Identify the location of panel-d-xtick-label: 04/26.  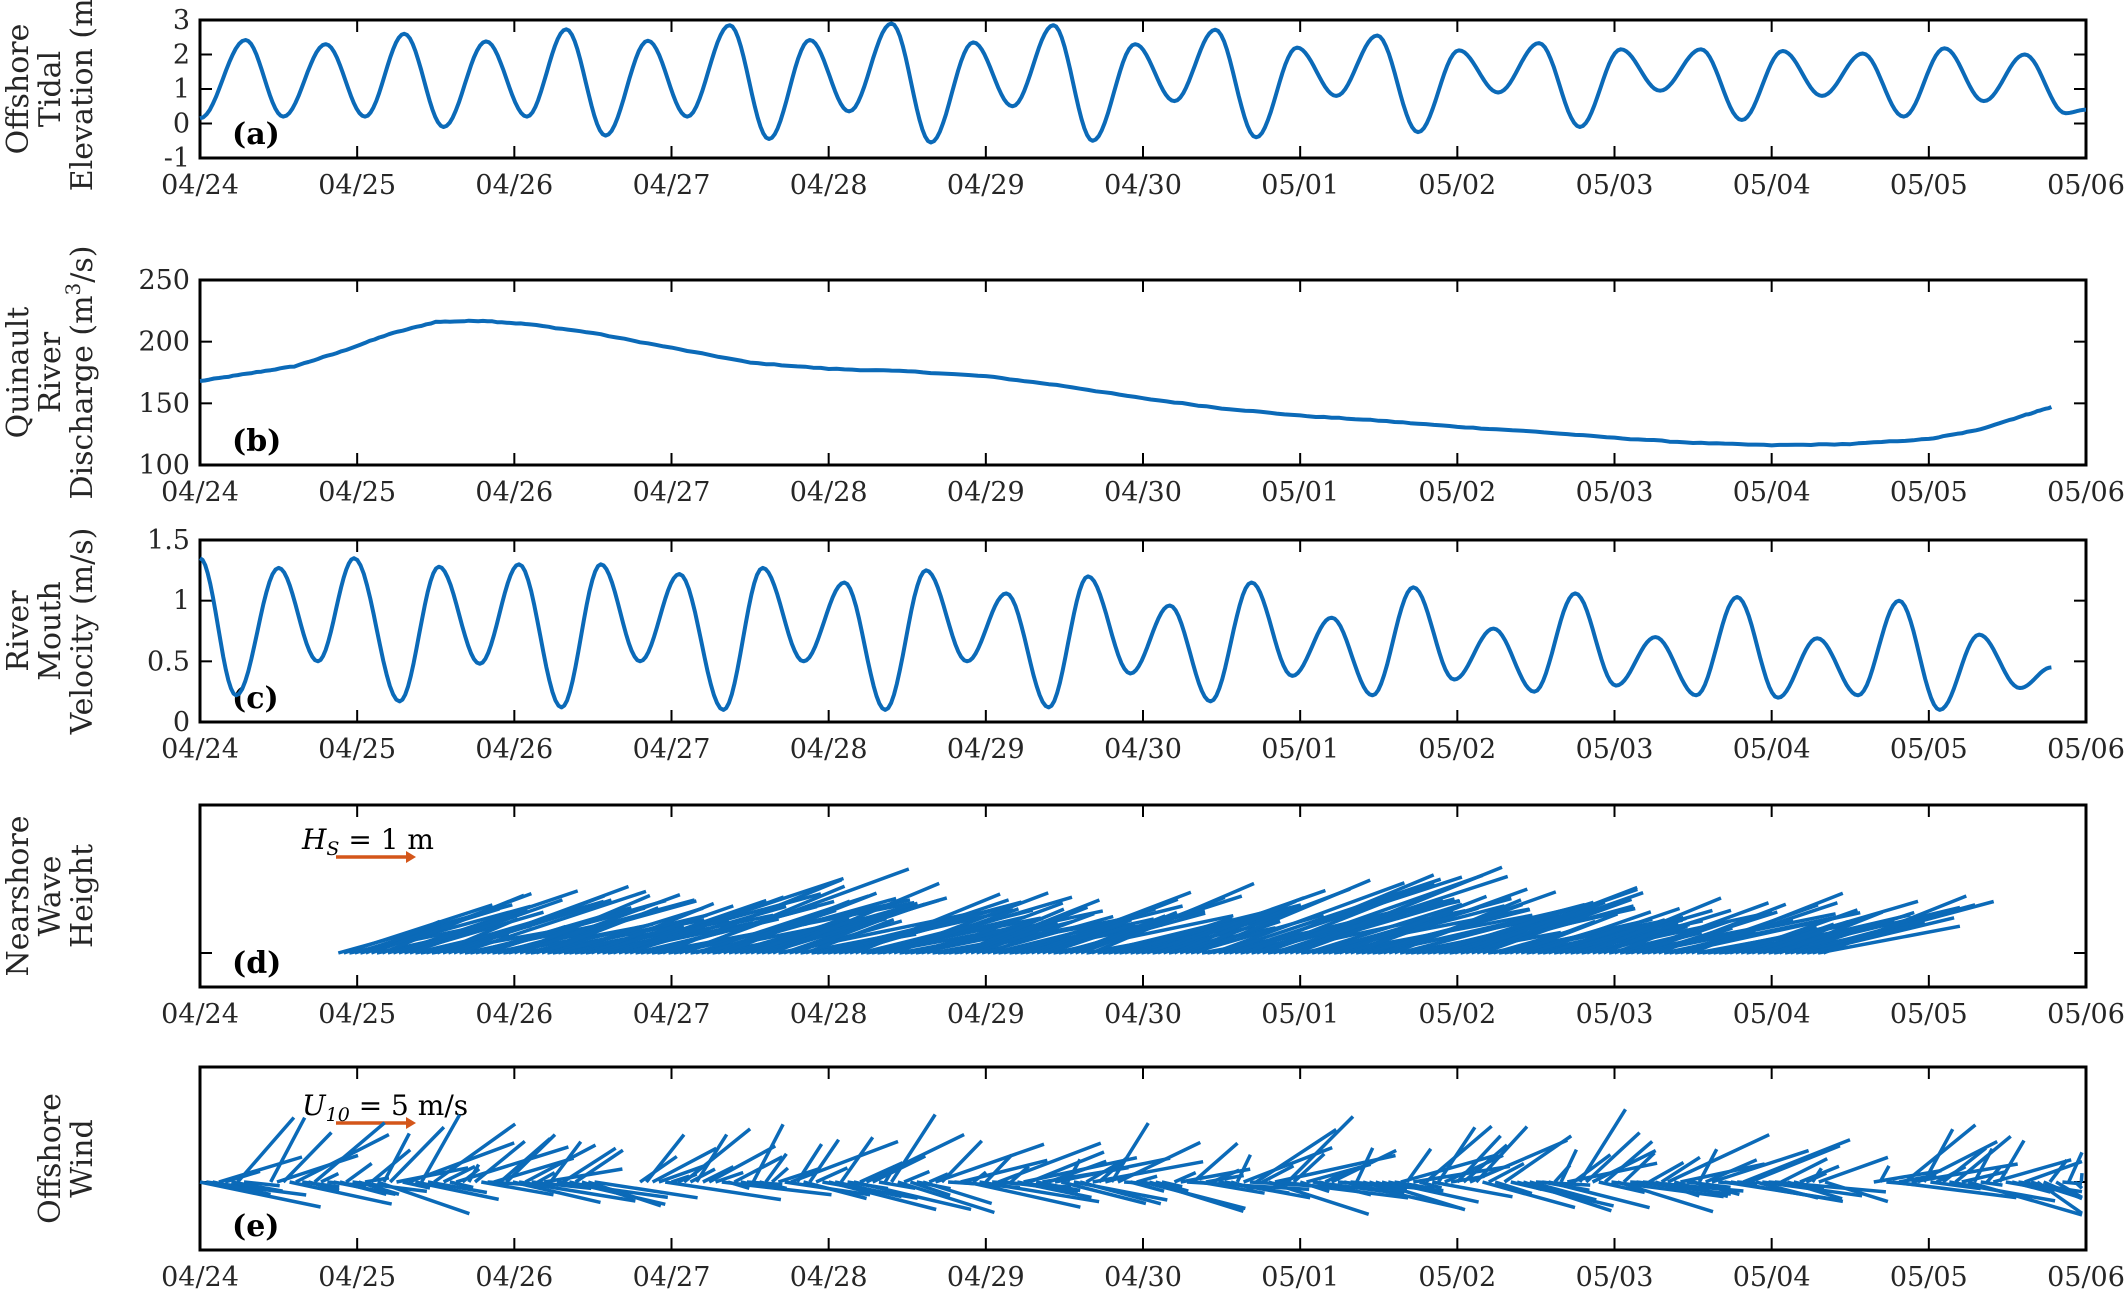
(514, 1014).